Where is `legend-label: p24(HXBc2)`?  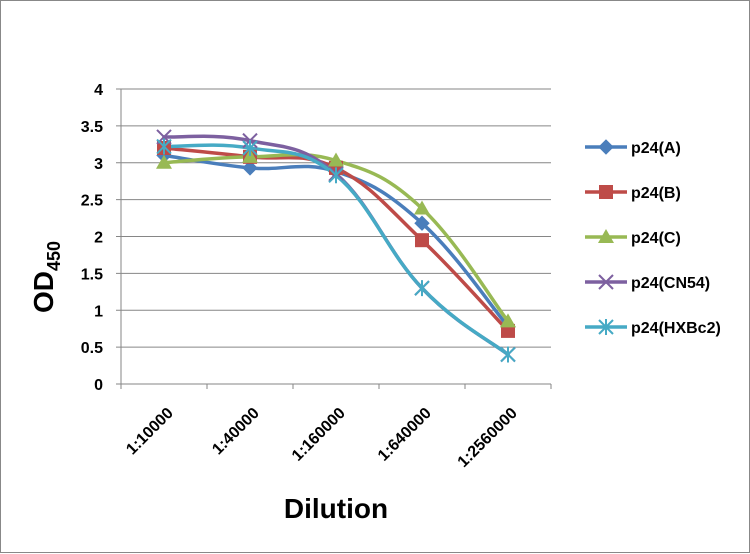
legend-label: p24(HXBc2) is located at coordinates (676, 328).